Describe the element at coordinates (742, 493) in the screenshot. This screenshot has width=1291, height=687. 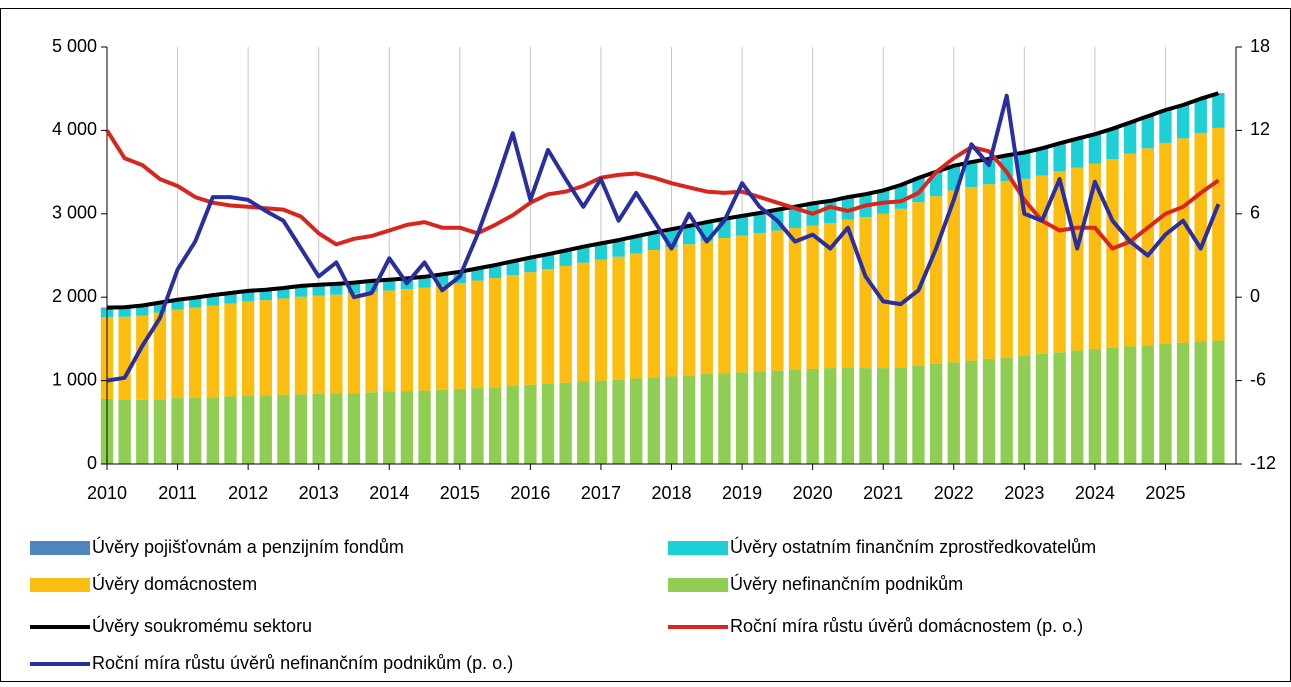
I see `x-tick-label: 2019` at that location.